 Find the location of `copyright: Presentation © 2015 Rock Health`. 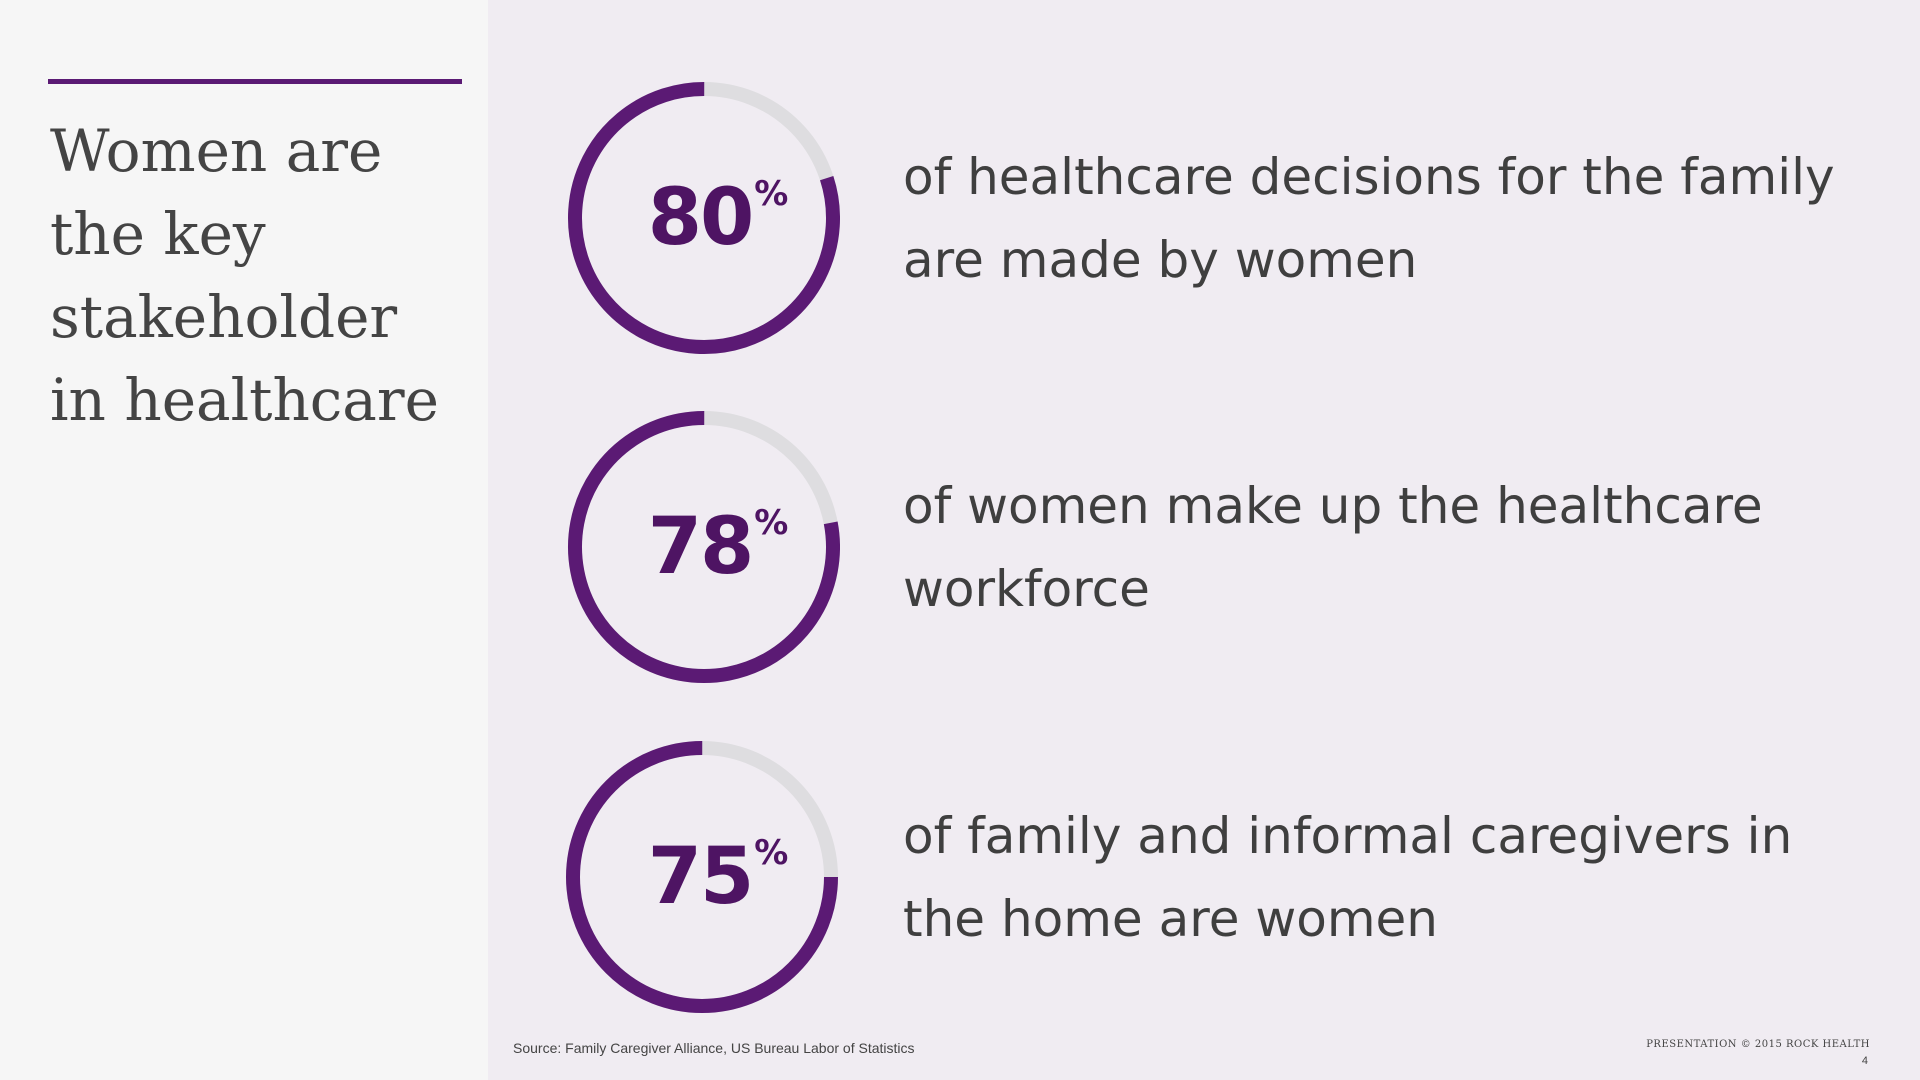

copyright: Presentation © 2015 Rock Health is located at coordinates (1758, 1044).